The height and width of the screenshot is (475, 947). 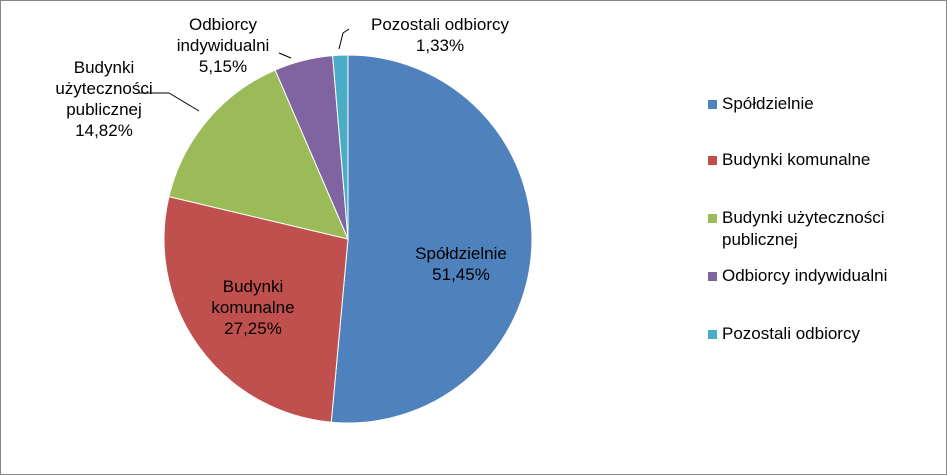 I want to click on pie-slice-budynki-komunalne, so click(x=256, y=309).